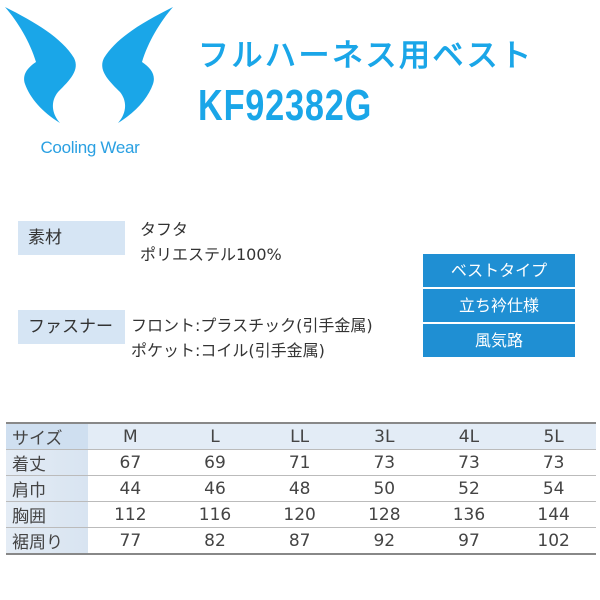 Image resolution: width=600 pixels, height=600 pixels. I want to click on cell: 67, so click(130, 462).